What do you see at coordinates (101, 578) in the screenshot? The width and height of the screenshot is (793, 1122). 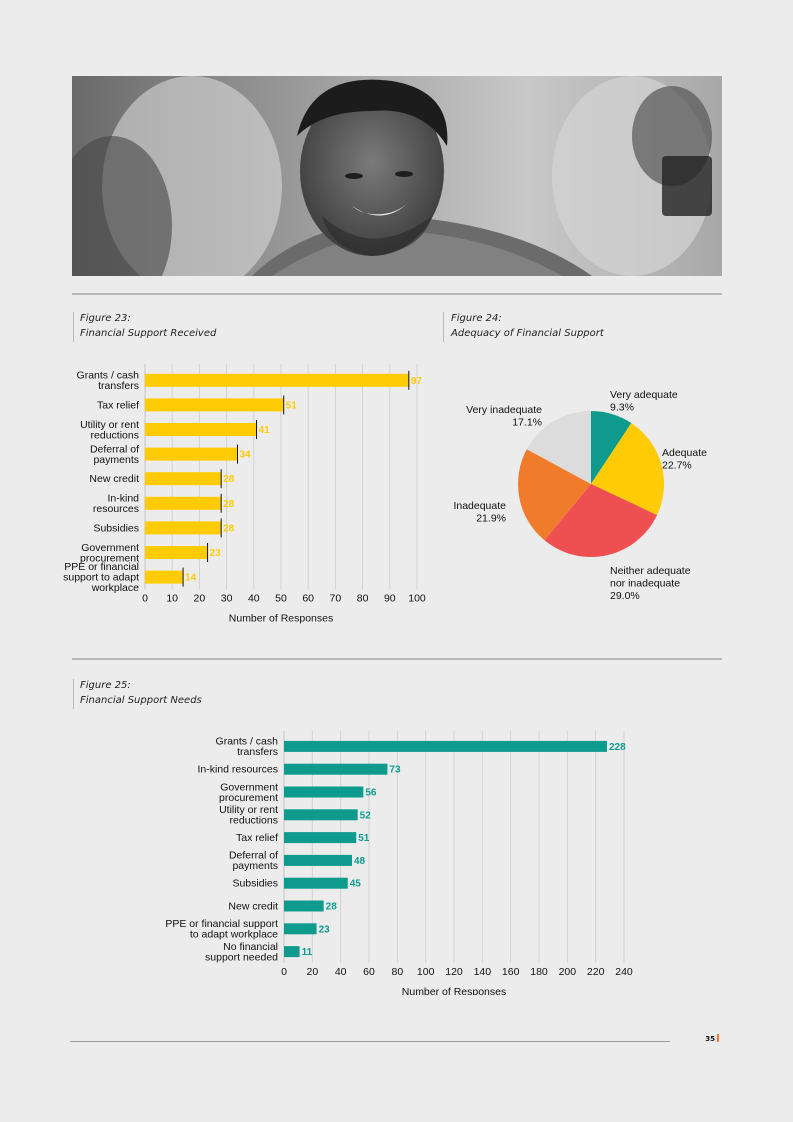 I see `category-label: support to adapt` at bounding box center [101, 578].